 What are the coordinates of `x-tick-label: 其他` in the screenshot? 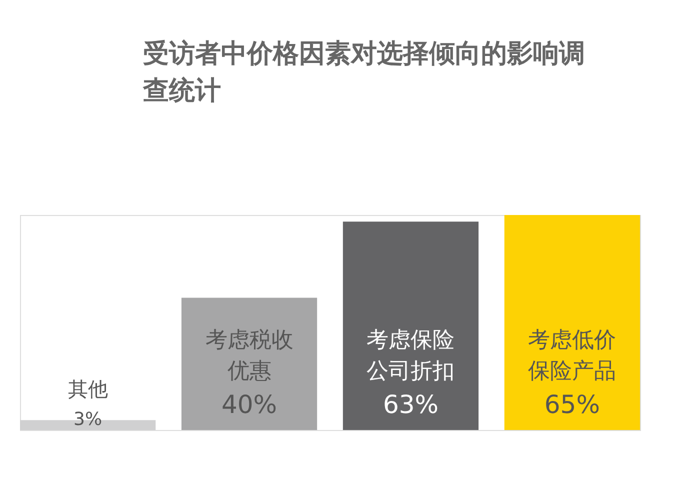 It's located at (88, 389).